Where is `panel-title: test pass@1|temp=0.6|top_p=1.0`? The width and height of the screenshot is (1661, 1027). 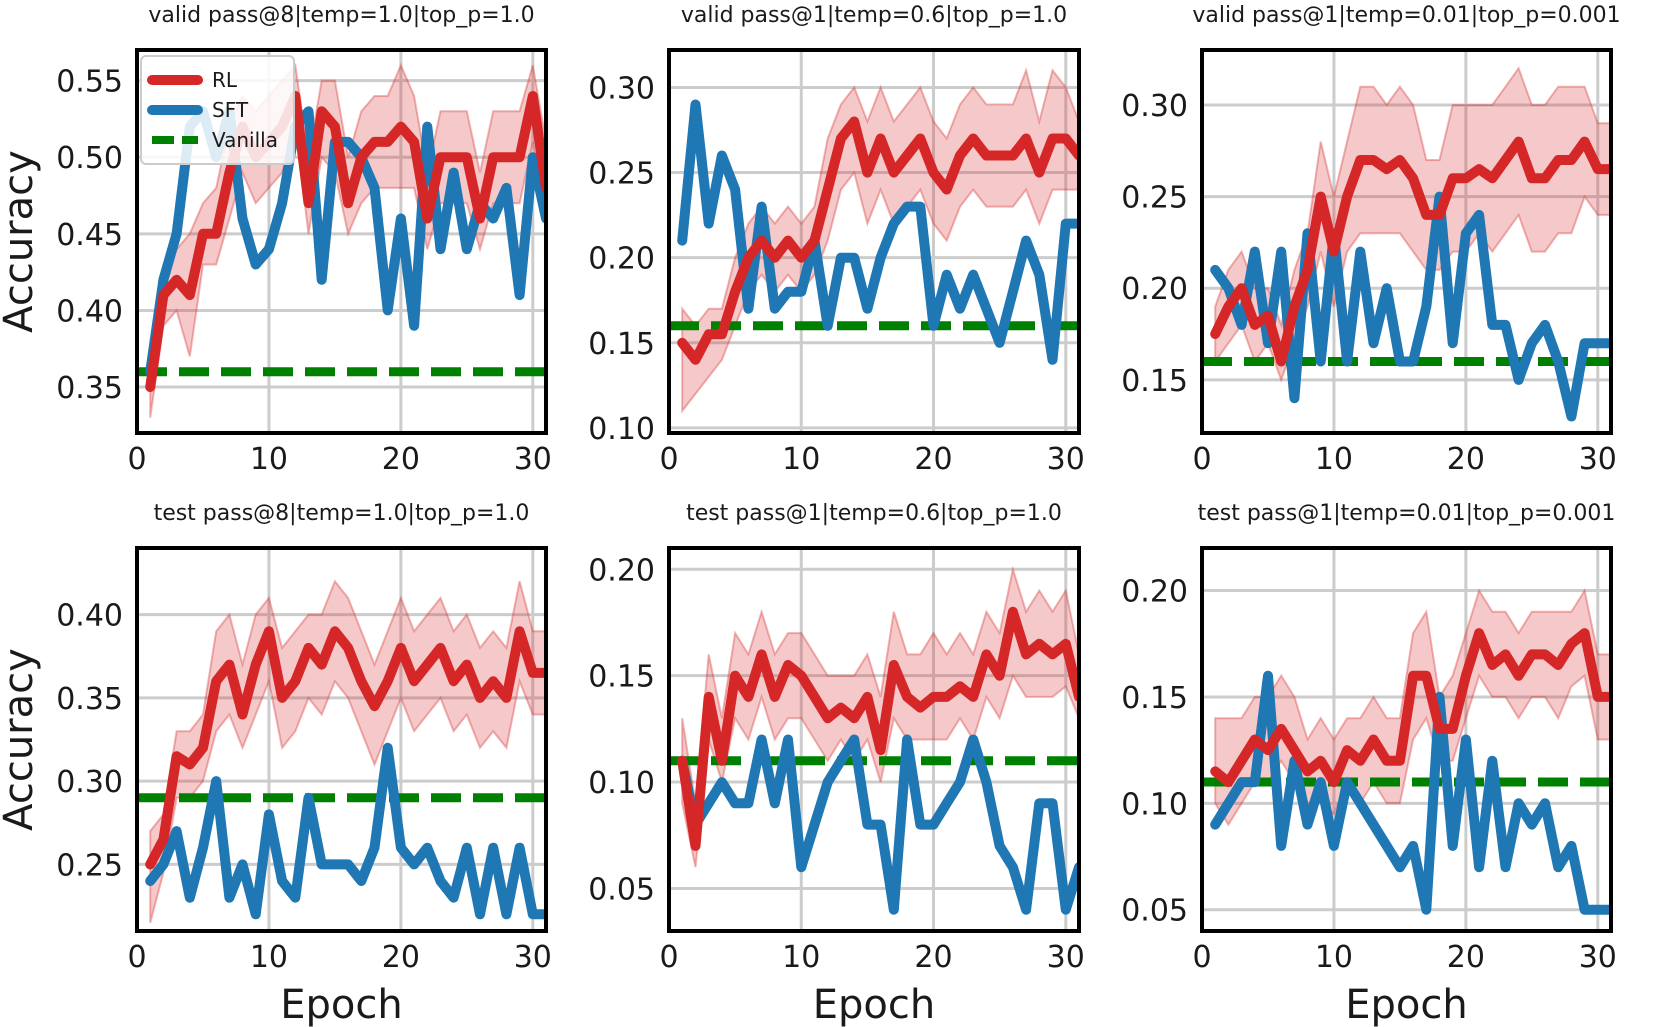
panel-title: test pass@1|temp=0.6|top_p=1.0 is located at coordinates (874, 513).